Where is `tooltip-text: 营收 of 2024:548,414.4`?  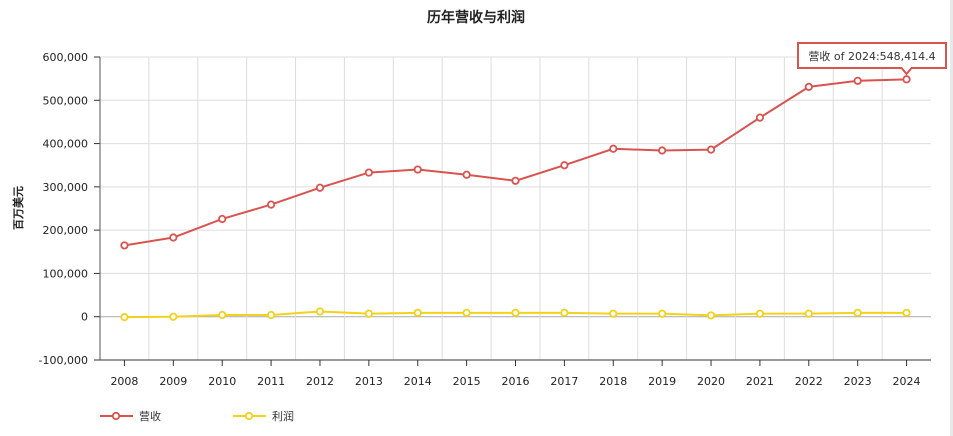 tooltip-text: 营收 of 2024:548,414.4 is located at coordinates (871, 56).